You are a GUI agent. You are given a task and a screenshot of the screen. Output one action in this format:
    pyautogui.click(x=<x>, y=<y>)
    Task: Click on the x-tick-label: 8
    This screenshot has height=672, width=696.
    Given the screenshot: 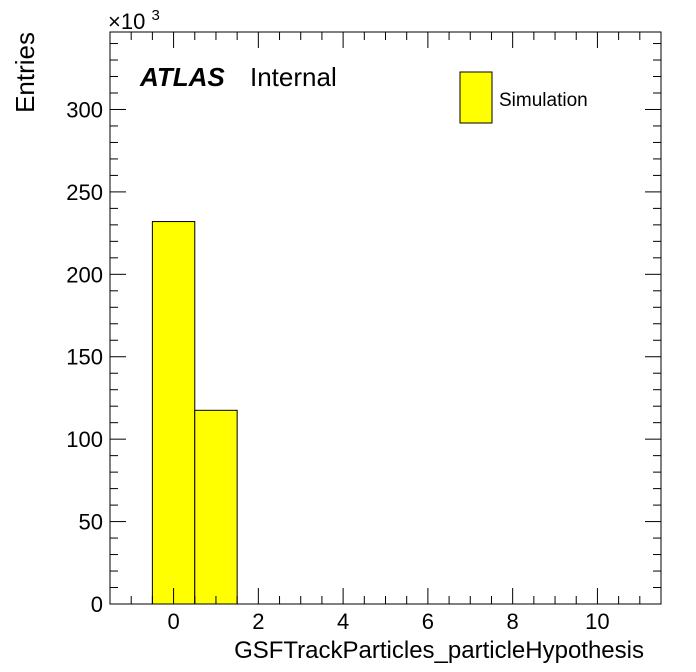 What is the action you would take?
    pyautogui.click(x=513, y=621)
    